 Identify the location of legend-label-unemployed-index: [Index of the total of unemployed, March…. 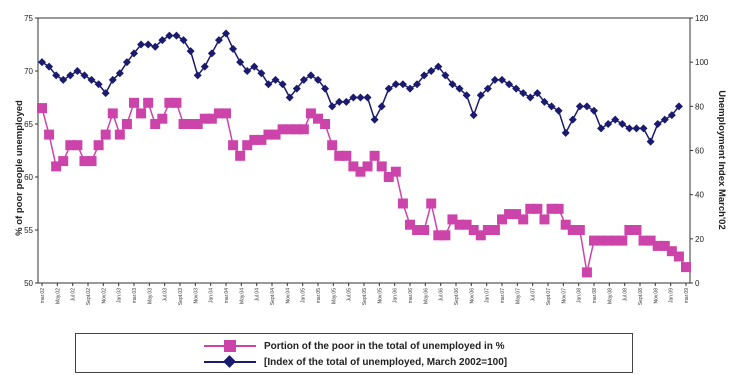
(386, 362).